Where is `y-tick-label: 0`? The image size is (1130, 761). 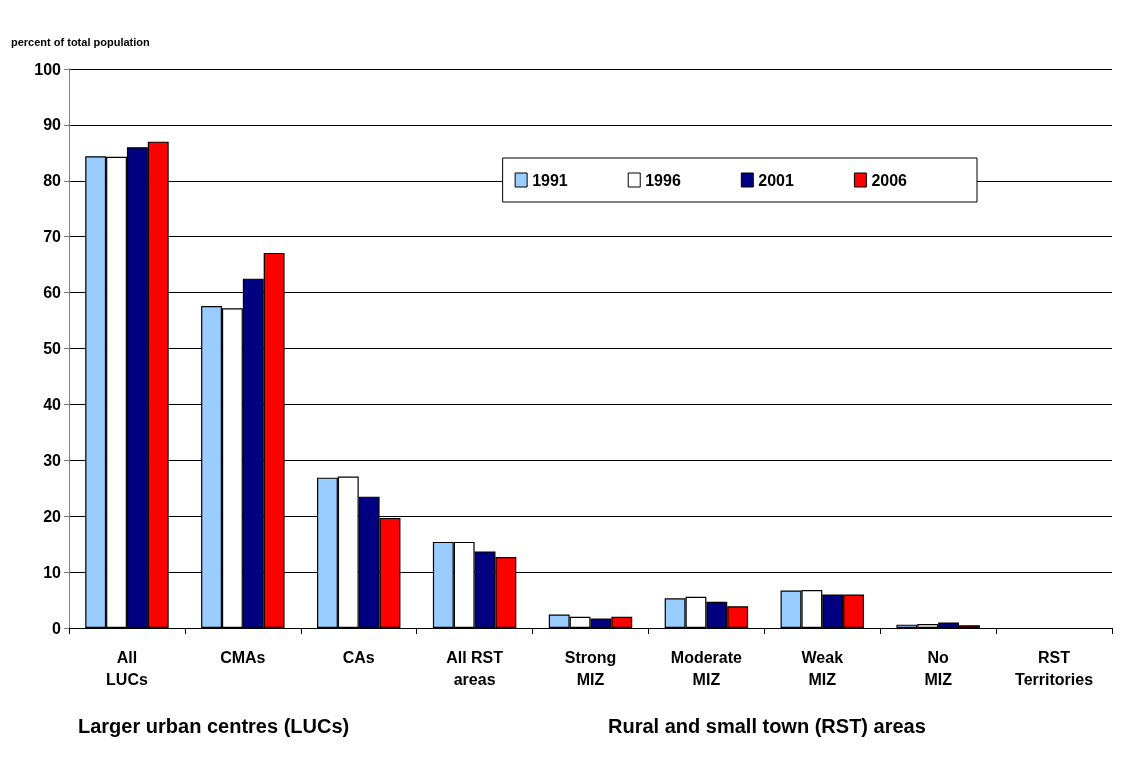 y-tick-label: 0 is located at coordinates (57, 628).